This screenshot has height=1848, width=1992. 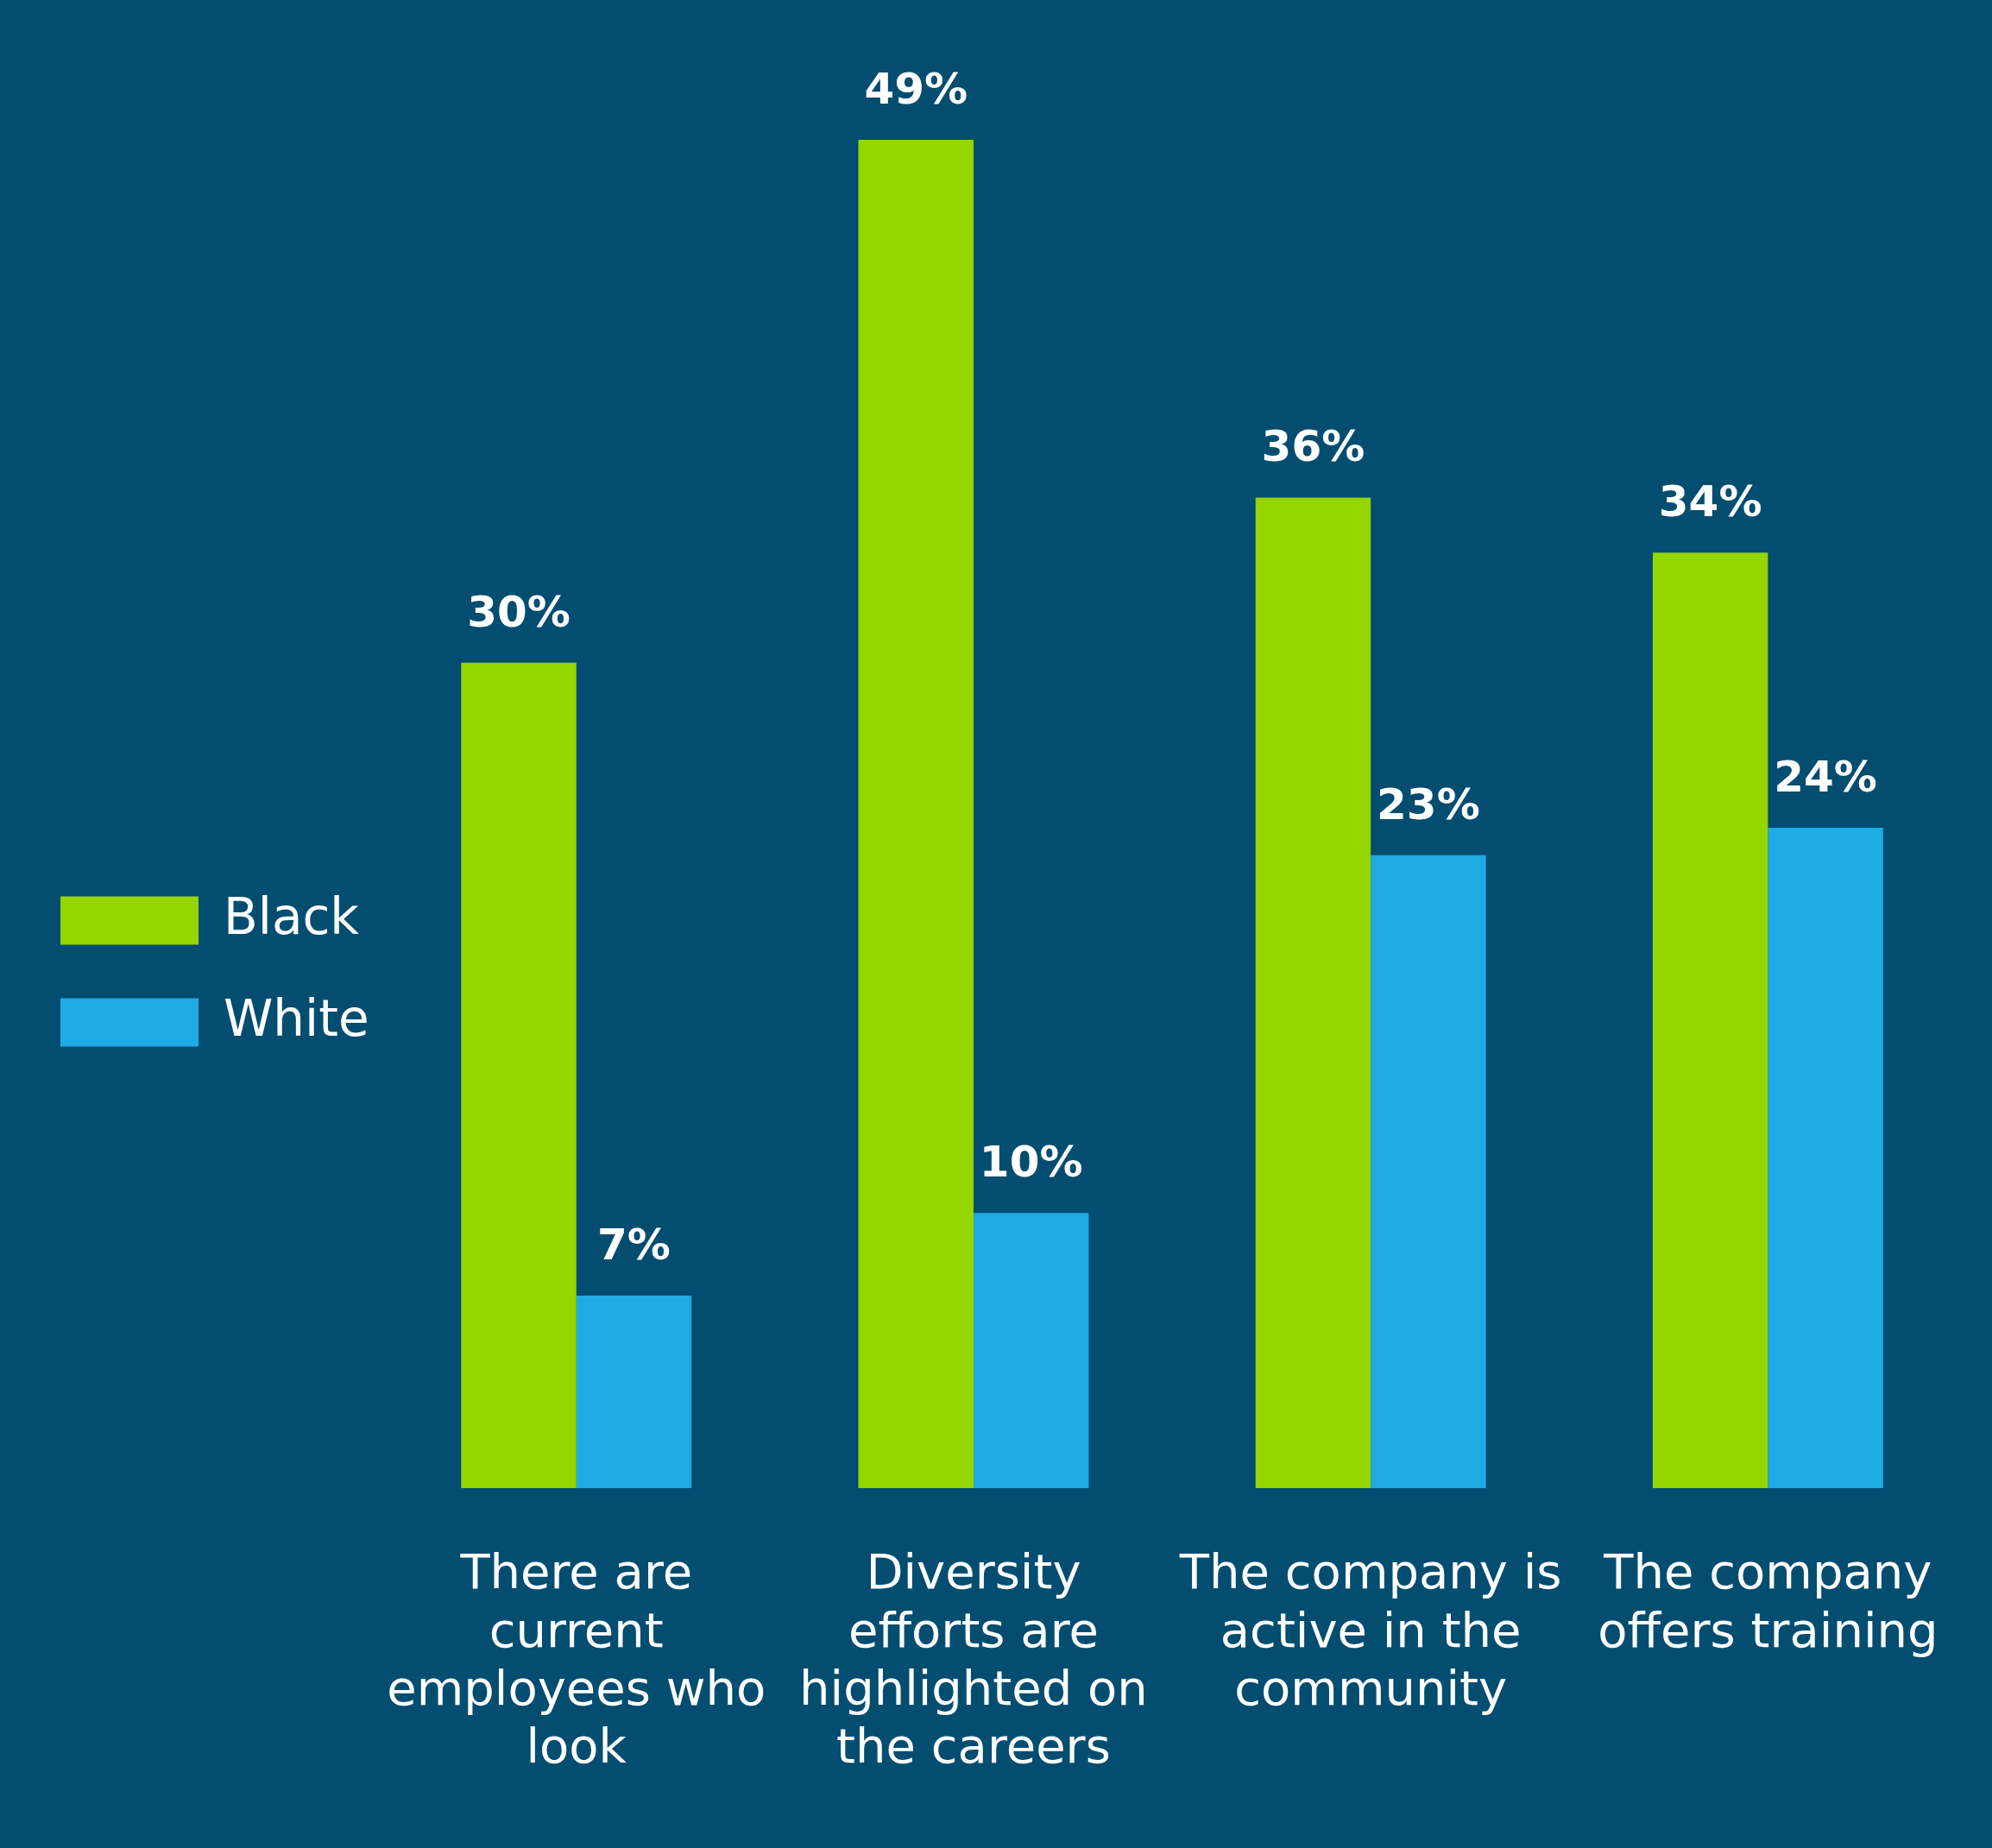 I want to click on x-tick-label: Diversity efforts are highlighted on the careers, so click(x=974, y=1658).